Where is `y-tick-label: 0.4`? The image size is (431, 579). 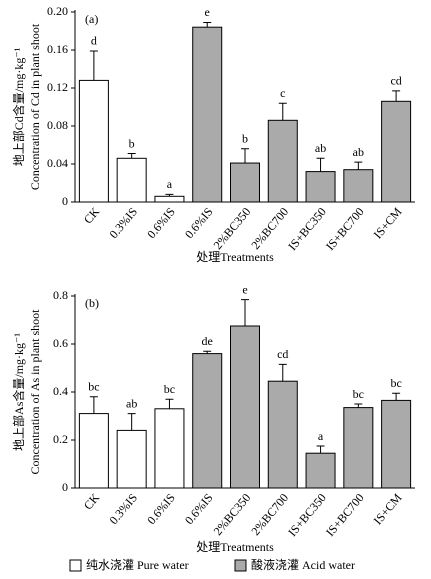 y-tick-label: 0.4 is located at coordinates (60, 391).